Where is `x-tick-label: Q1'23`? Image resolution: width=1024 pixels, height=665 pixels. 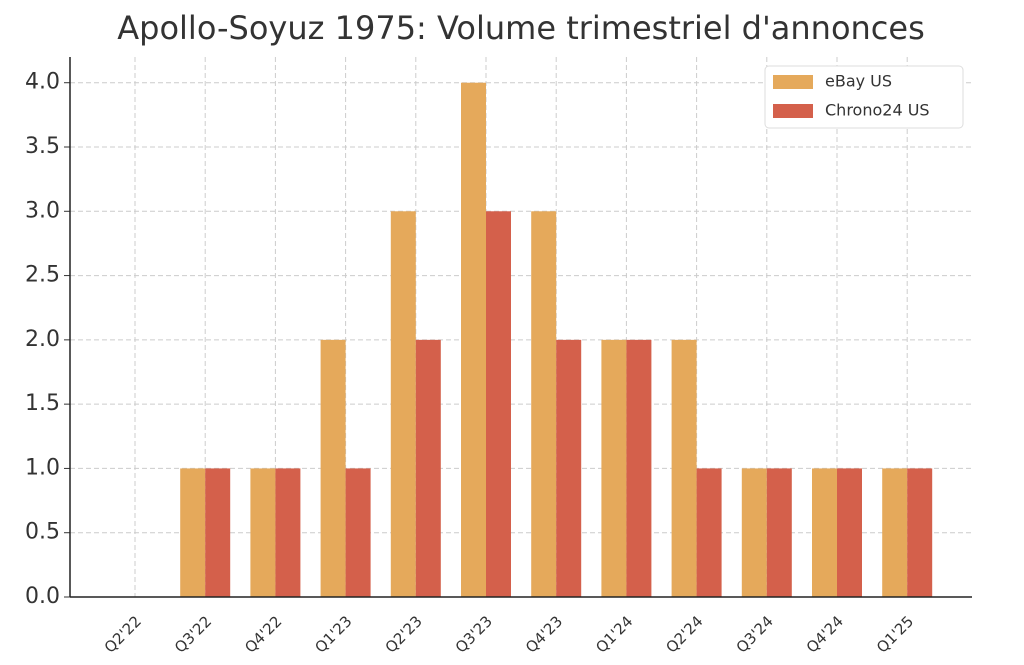 x-tick-label: Q1'23 is located at coordinates (333, 634).